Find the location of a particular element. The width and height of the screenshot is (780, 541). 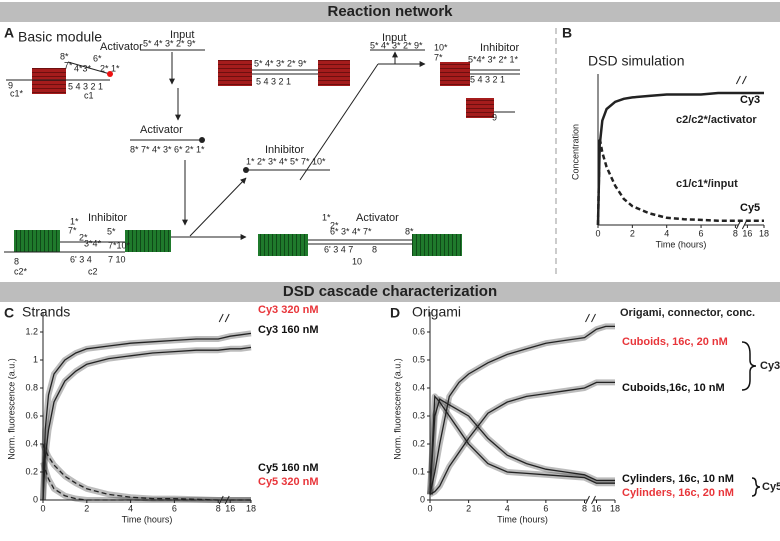

series-label: Cy5 160 nM is located at coordinates (288, 468).